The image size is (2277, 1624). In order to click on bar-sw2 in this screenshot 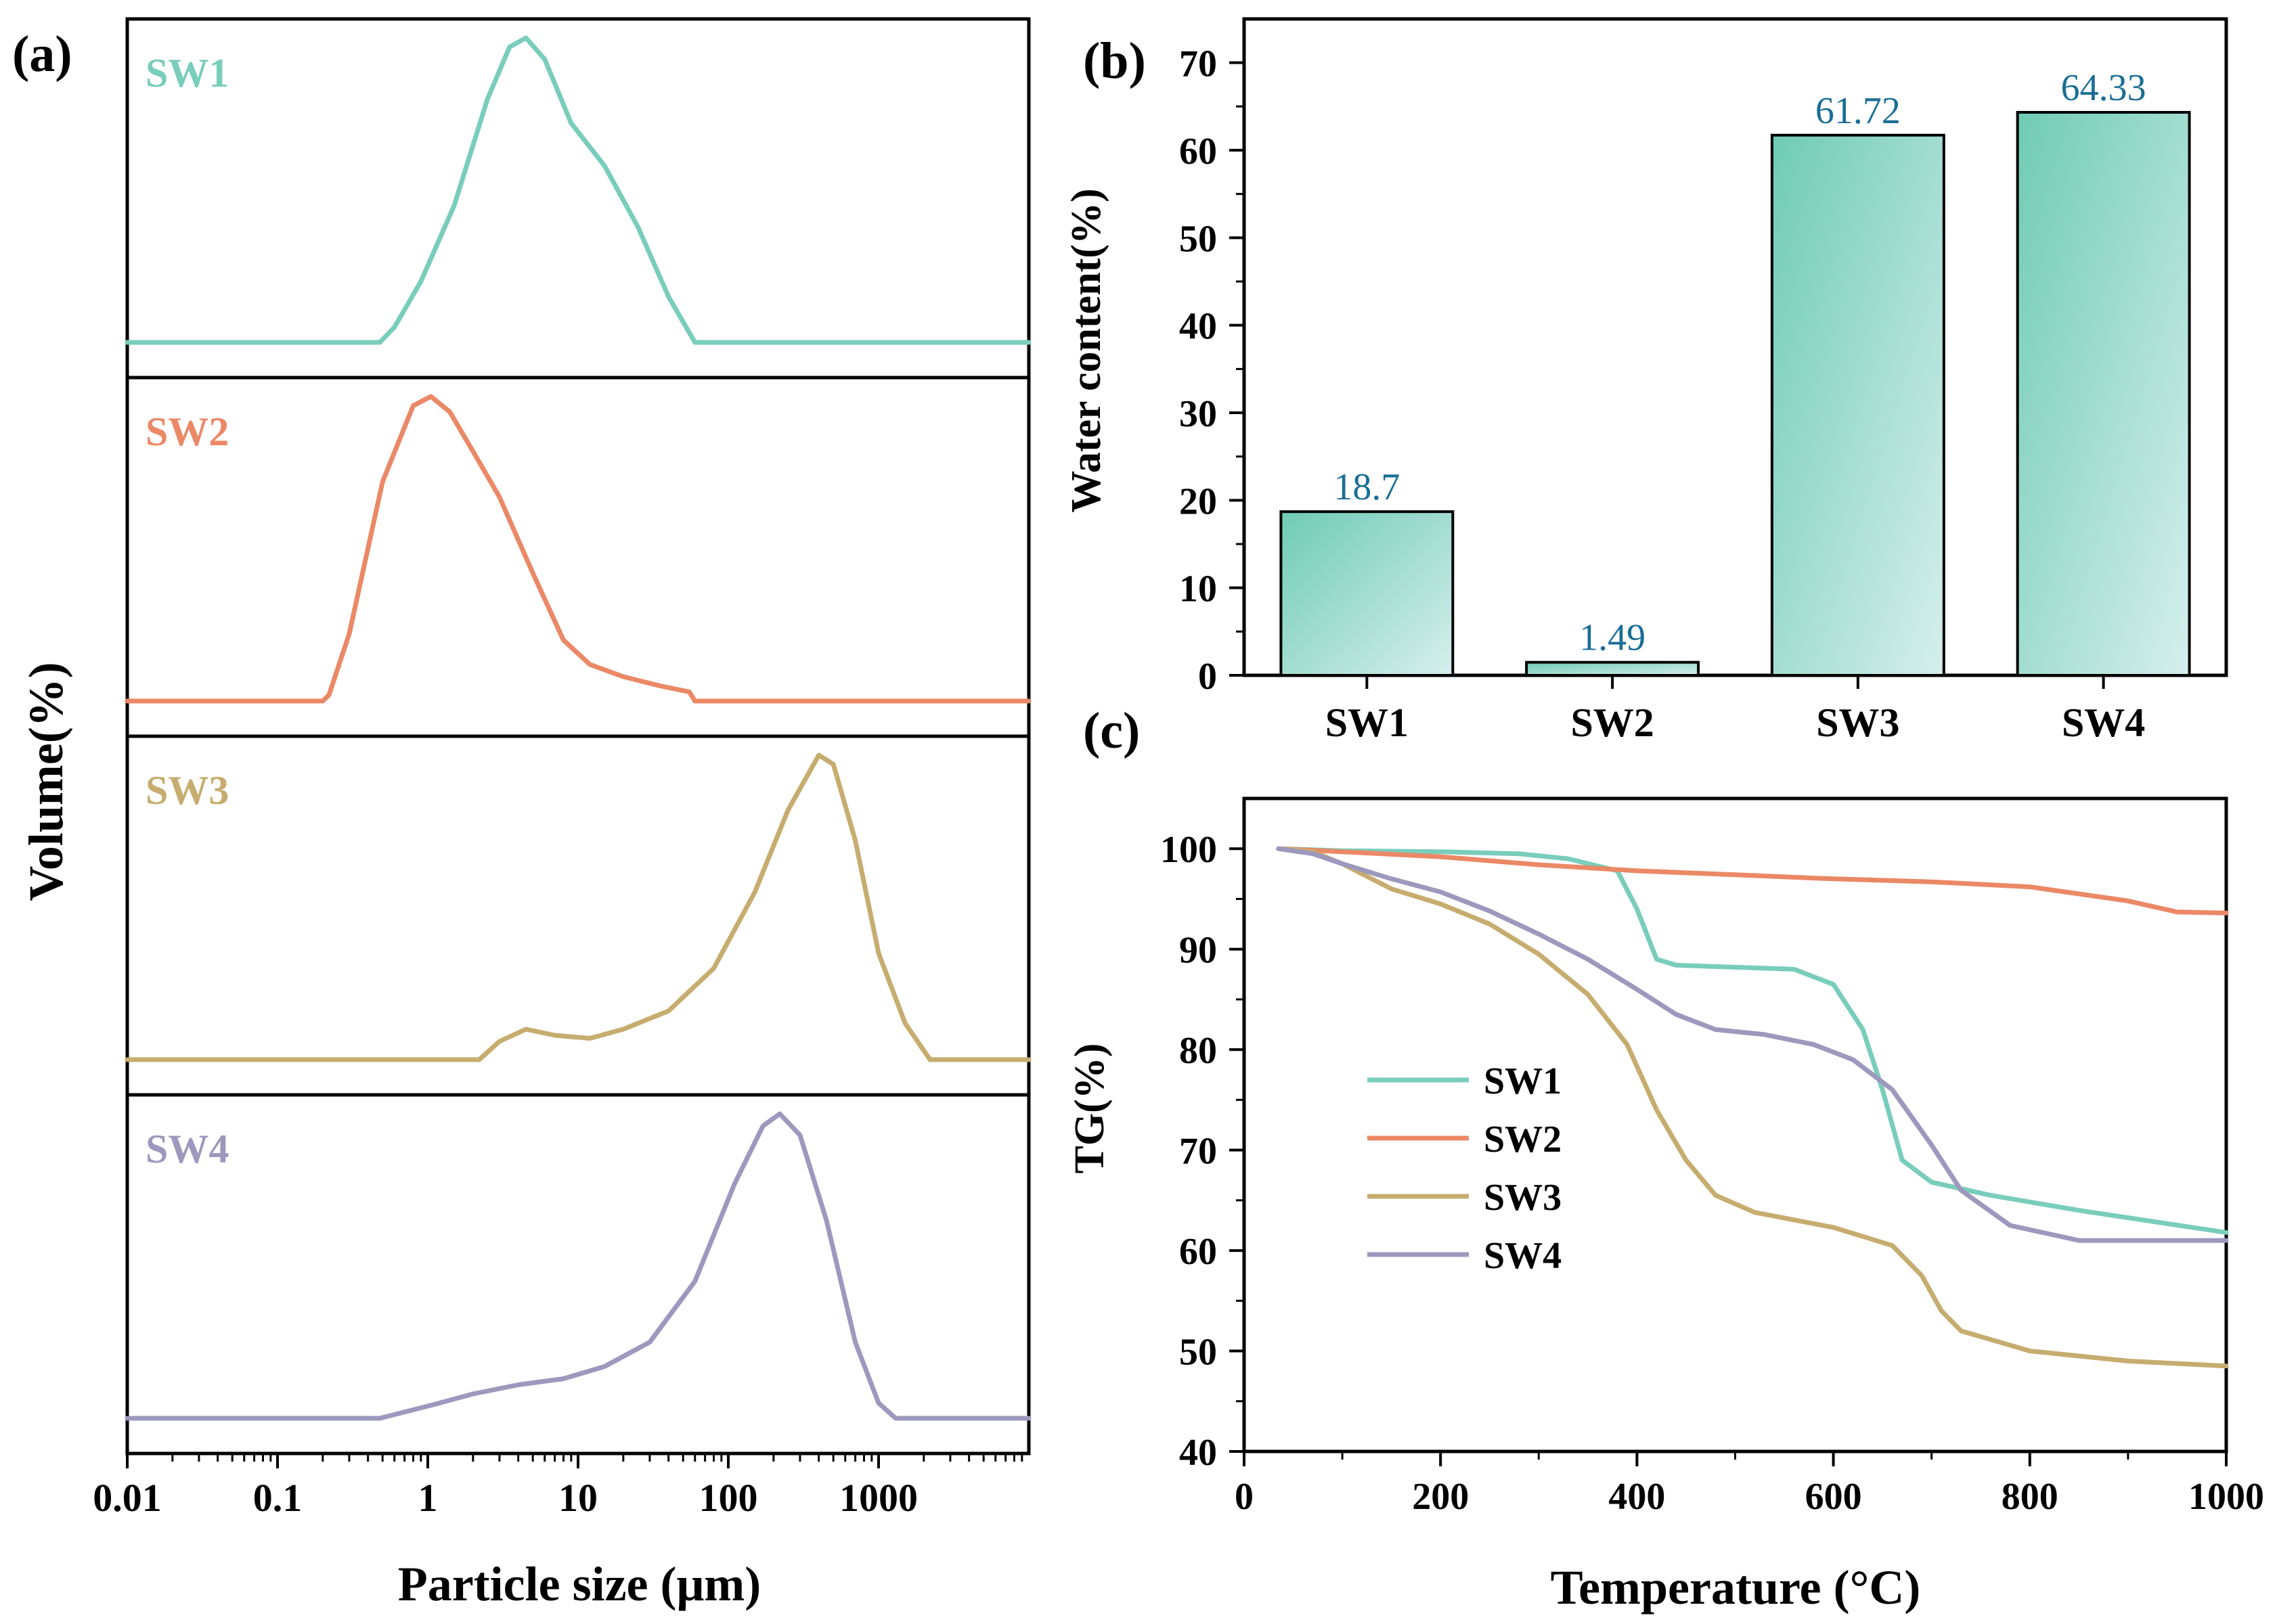, I will do `click(1612, 668)`.